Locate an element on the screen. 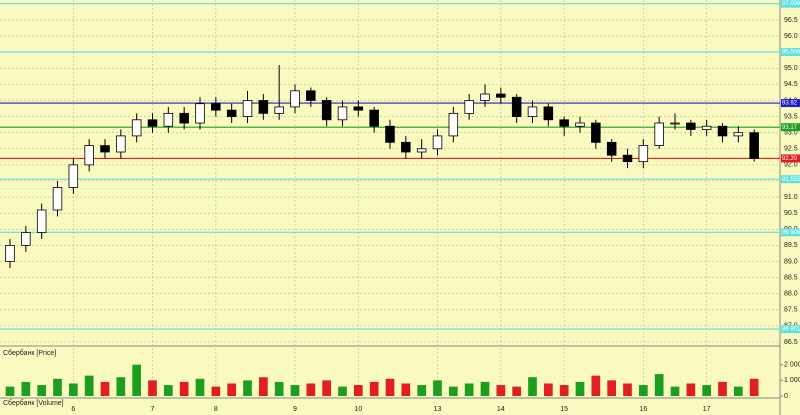 The height and width of the screenshot is (415, 800). v-tick-label: 0 is located at coordinates (786, 396).